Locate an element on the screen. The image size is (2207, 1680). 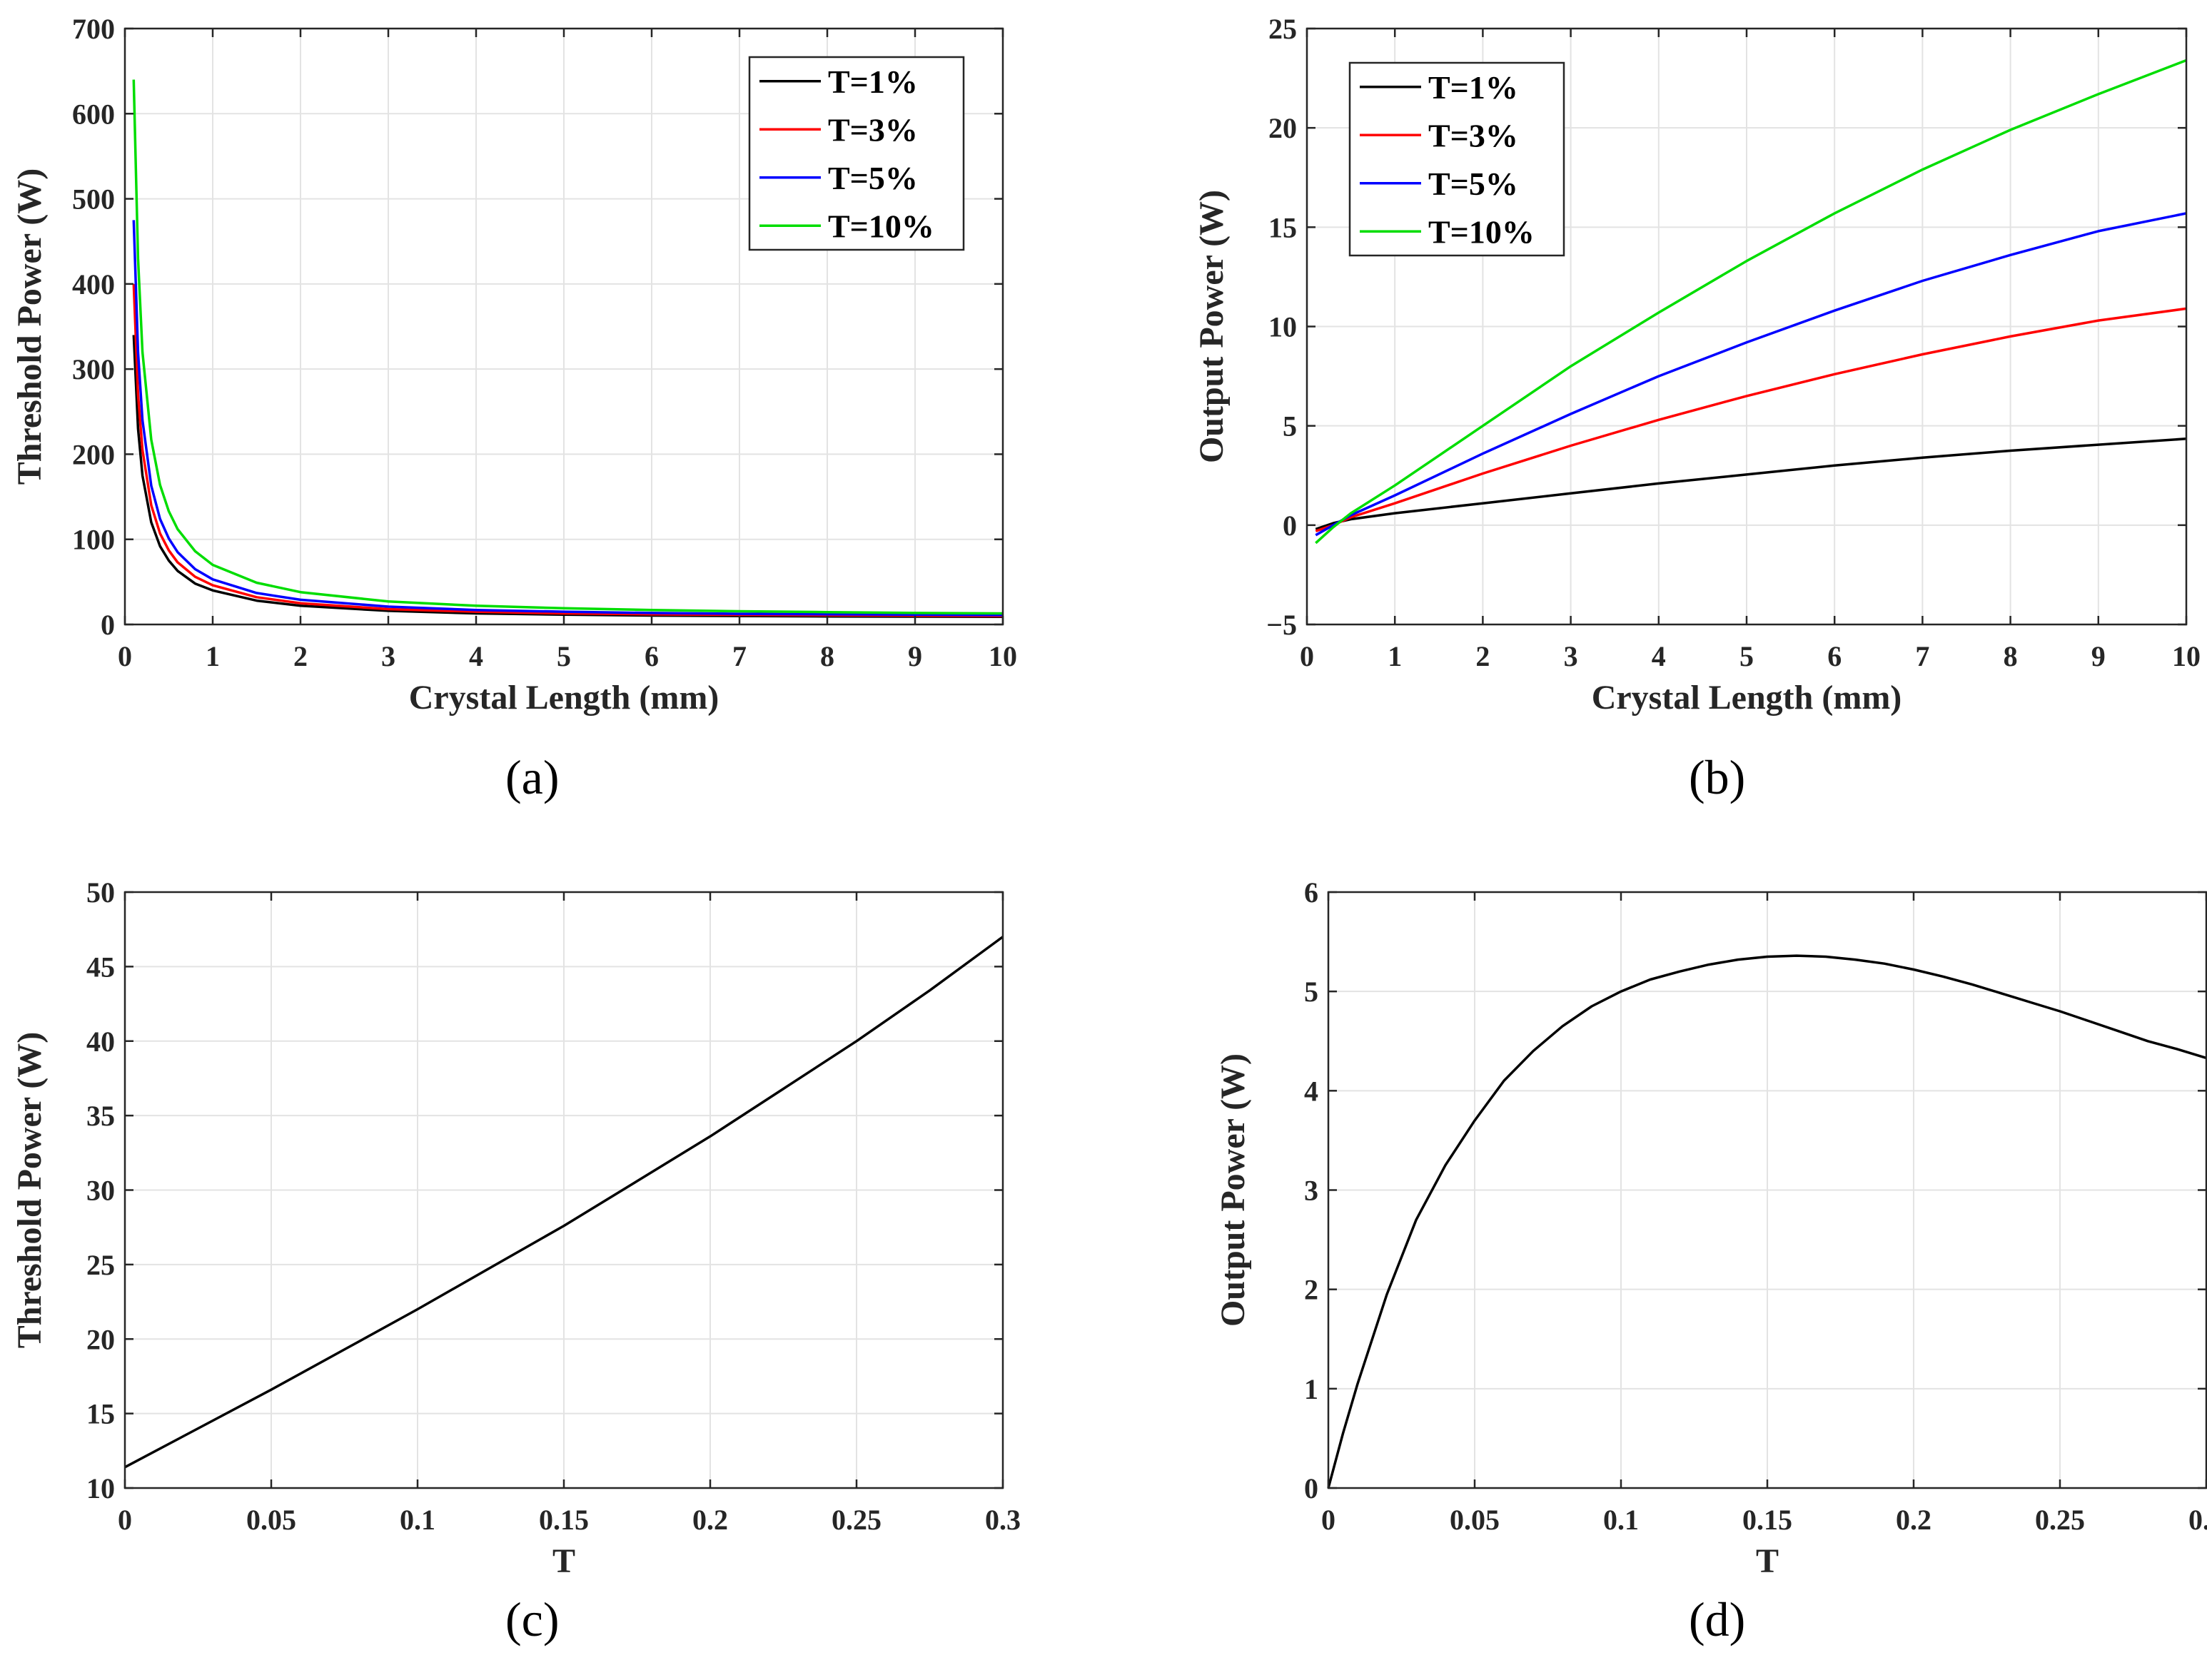
y-axis-label: Threshold Power (W) is located at coordinates (30, 326).